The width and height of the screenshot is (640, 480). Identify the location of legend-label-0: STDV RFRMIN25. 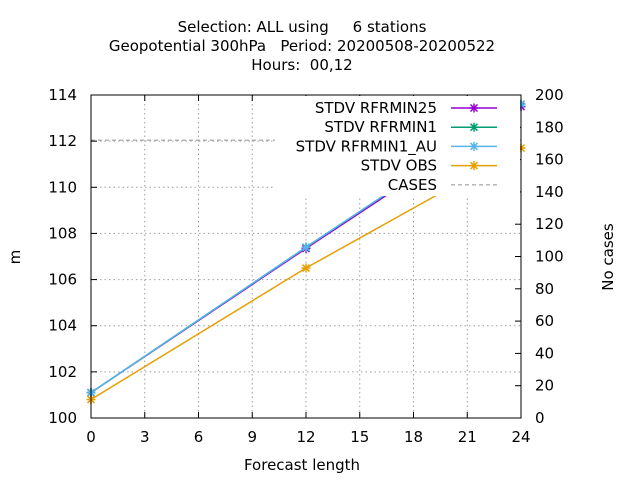
(376, 108).